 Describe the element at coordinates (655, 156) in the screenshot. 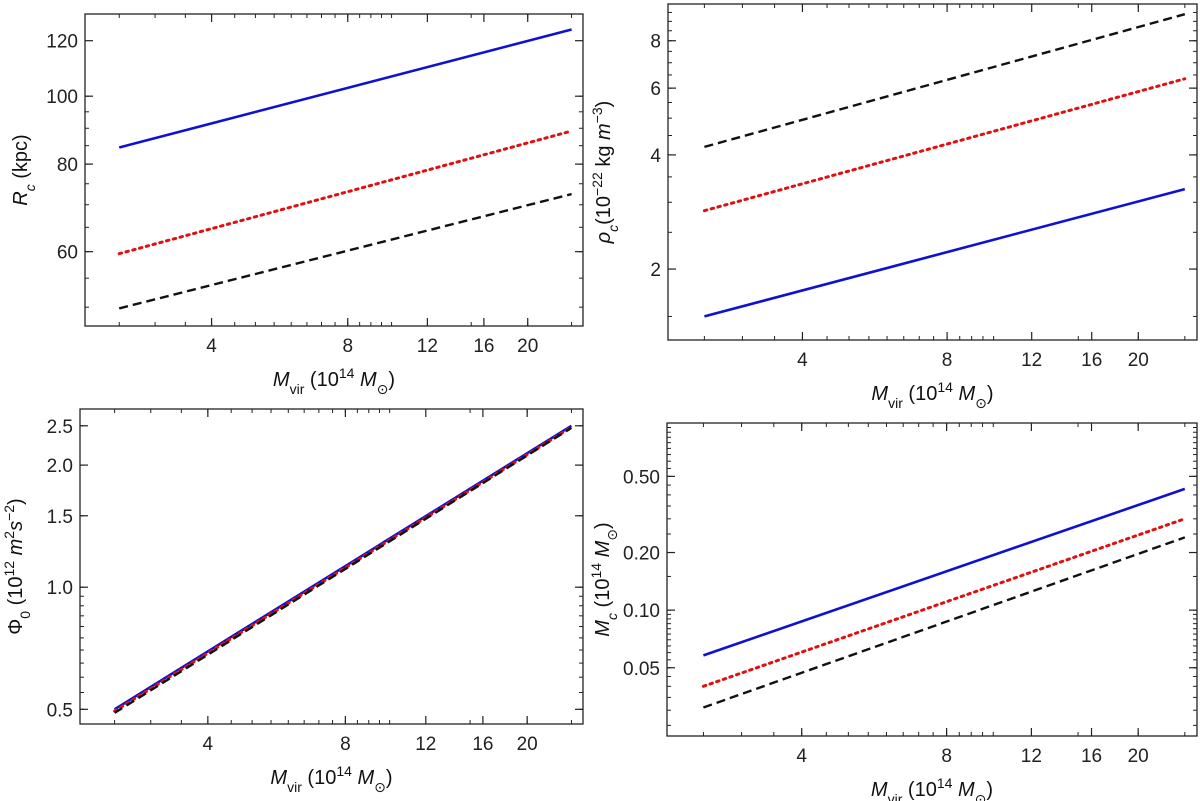

I see `y-tick-label: 4` at that location.